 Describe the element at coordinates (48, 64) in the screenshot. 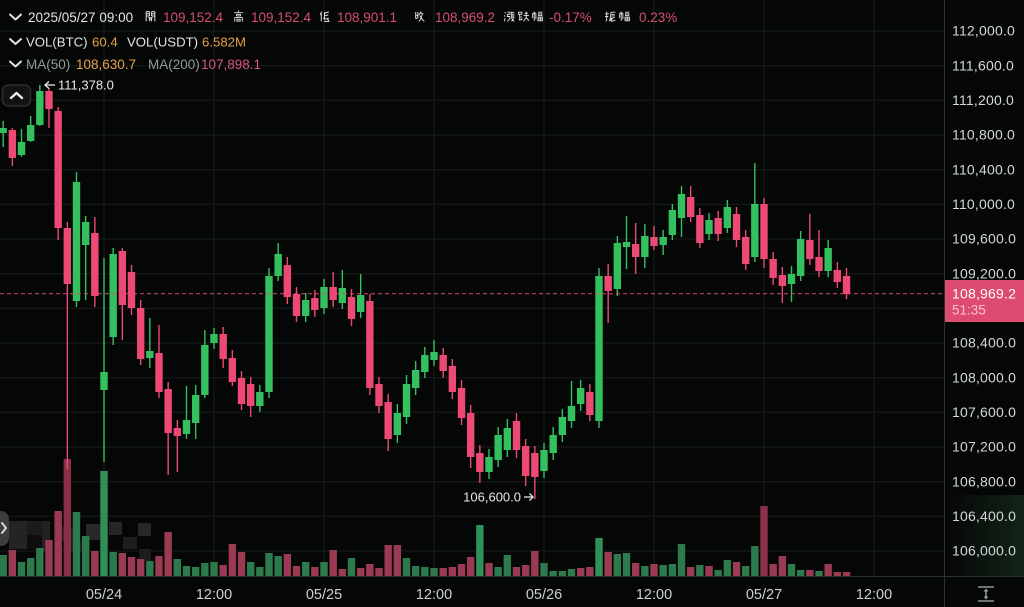

I see `svg-text: MA(50)` at that location.